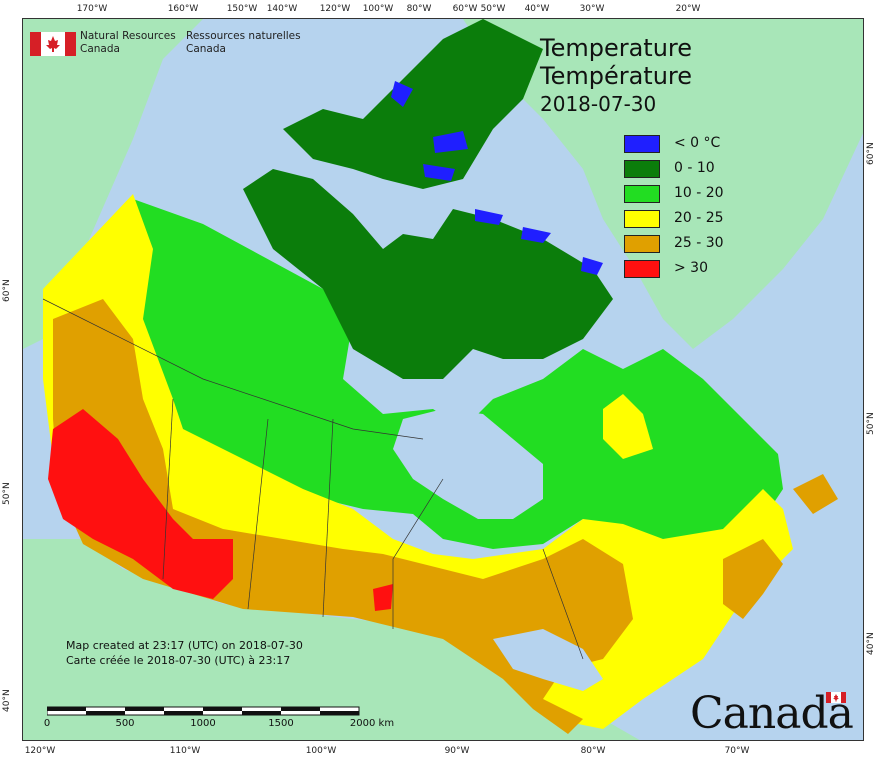 This screenshot has height=760, width=880. What do you see at coordinates (752, 145) in the screenshot?
I see `legend-item: < 0 °C` at bounding box center [752, 145].